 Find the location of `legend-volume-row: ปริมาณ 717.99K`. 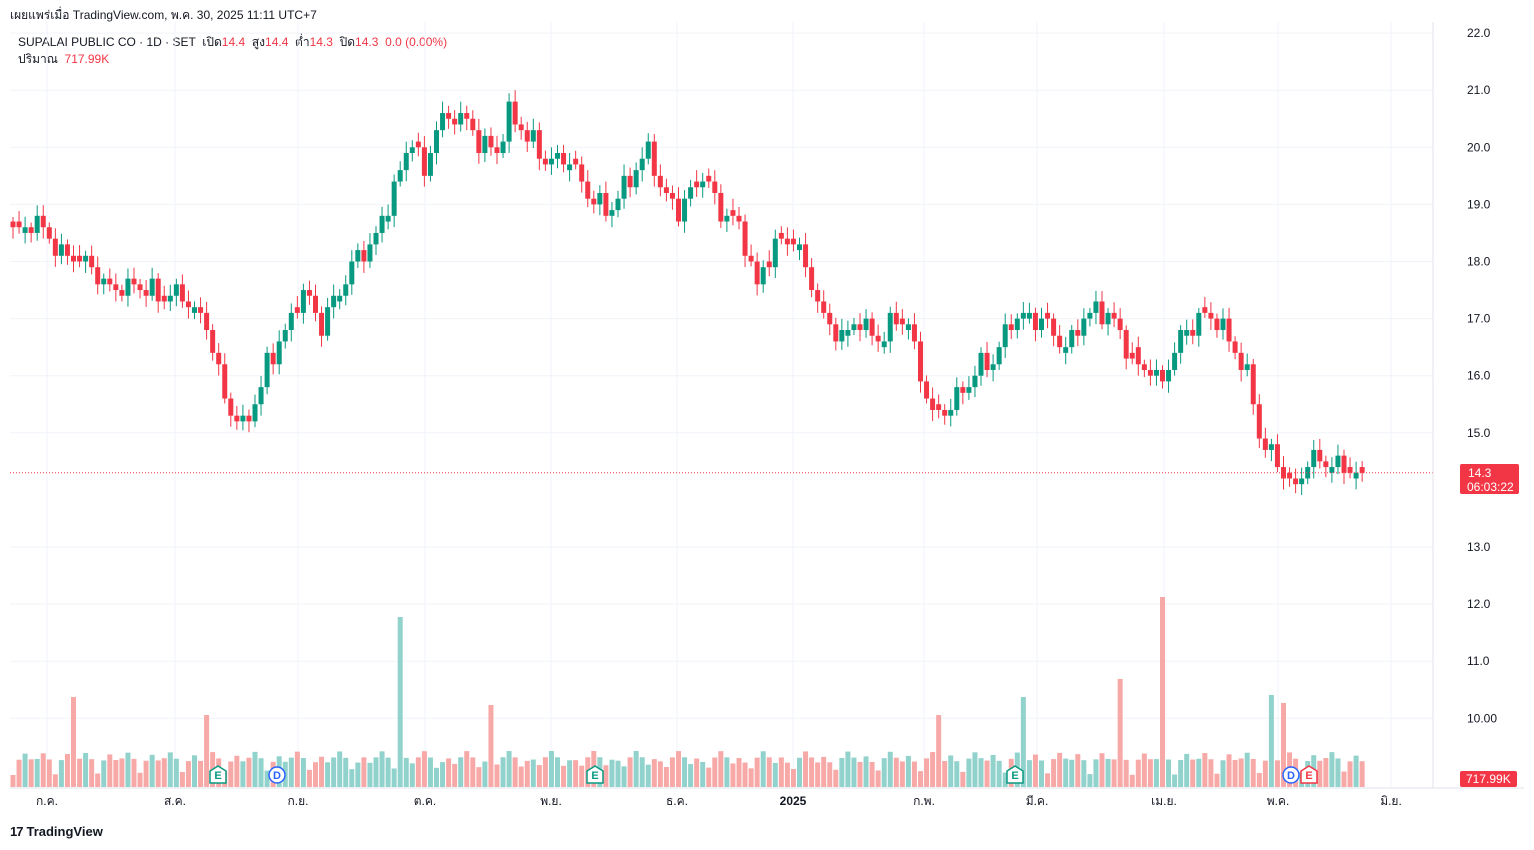

legend-volume-row: ปริมาณ 717.99K is located at coordinates (232, 59).